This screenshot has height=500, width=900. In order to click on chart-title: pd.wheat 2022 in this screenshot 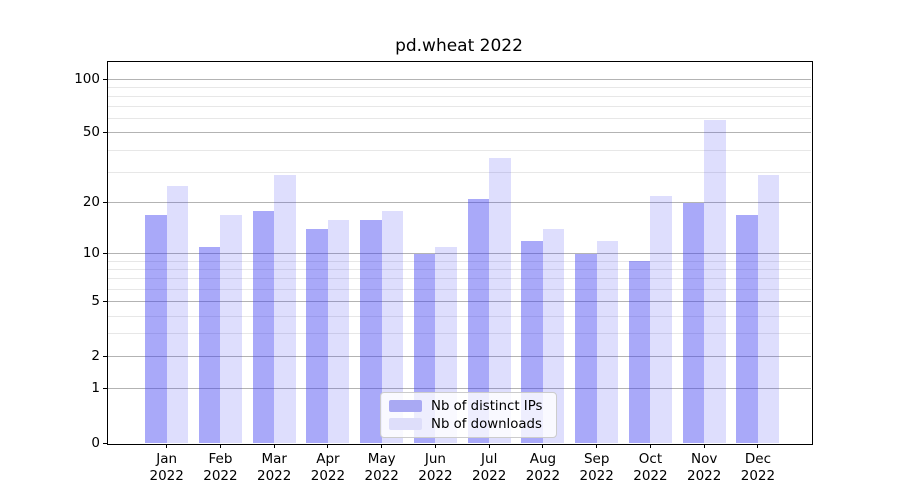, I will do `click(459, 46)`.